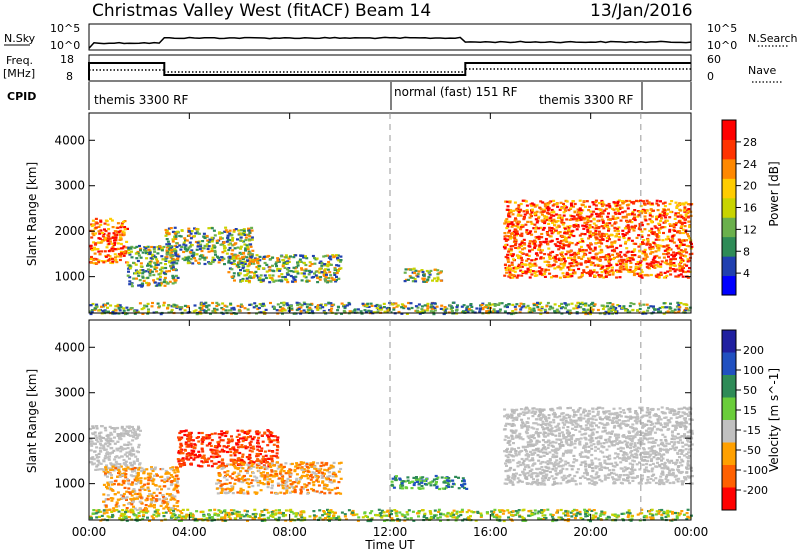  I want to click on cpid-segment-2: normal (fast) 151 RF, so click(456, 92).